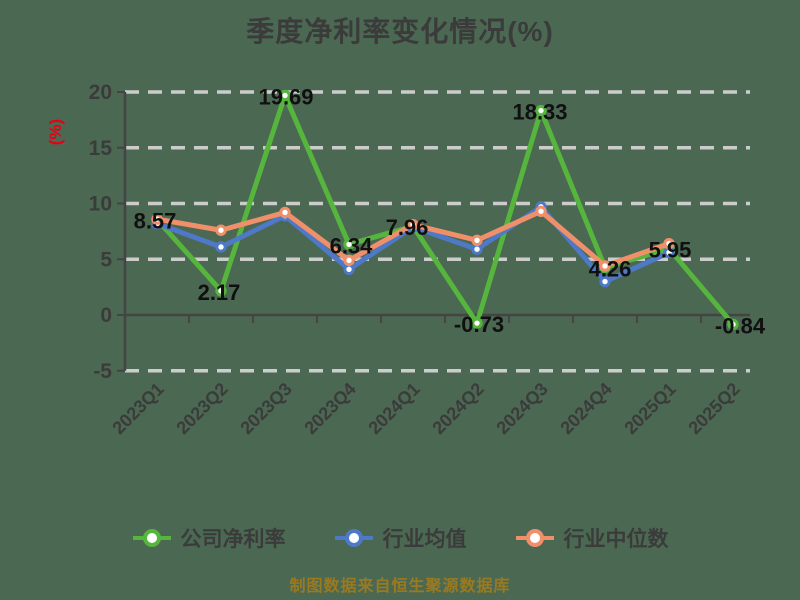  Describe the element at coordinates (102, 371) in the screenshot. I see `y-tick-label: -5` at that location.